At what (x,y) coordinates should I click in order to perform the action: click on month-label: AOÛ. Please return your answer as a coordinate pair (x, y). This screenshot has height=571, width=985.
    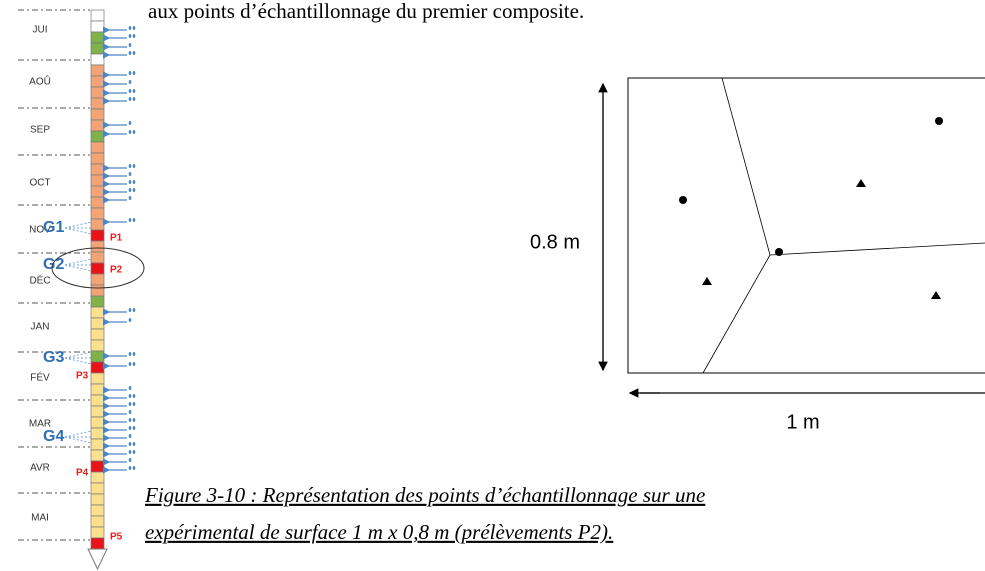
    Looking at the image, I should click on (40, 81).